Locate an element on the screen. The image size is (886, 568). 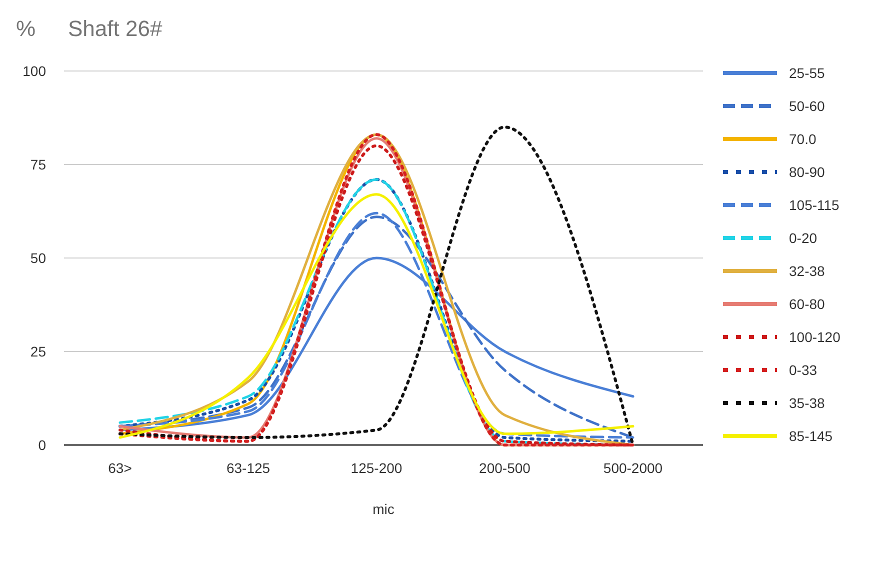
legend-label: 80-90 is located at coordinates (807, 172).